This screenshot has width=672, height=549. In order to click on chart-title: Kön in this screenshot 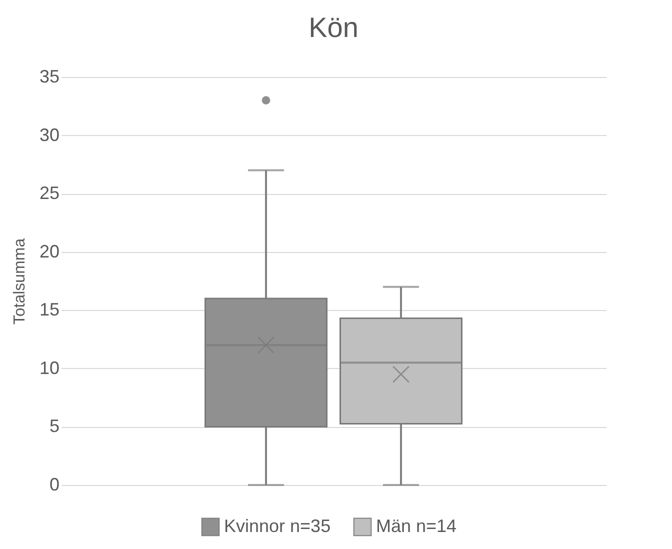, I will do `click(333, 27)`.